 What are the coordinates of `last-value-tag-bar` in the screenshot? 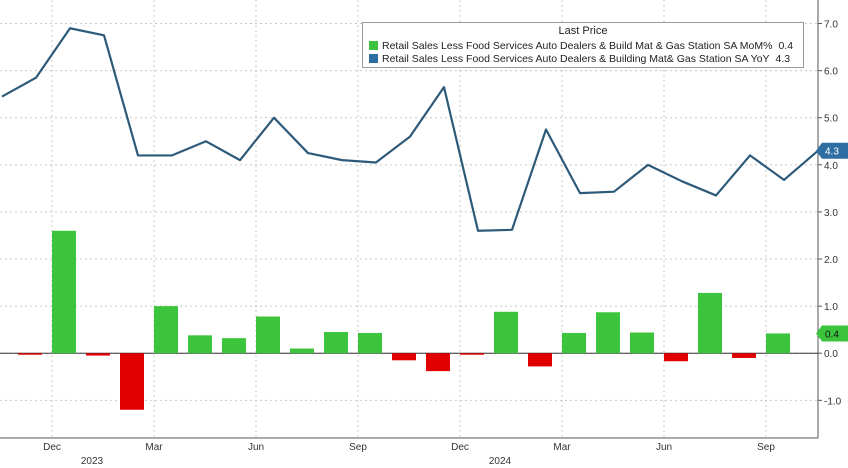 It's located at (832, 333).